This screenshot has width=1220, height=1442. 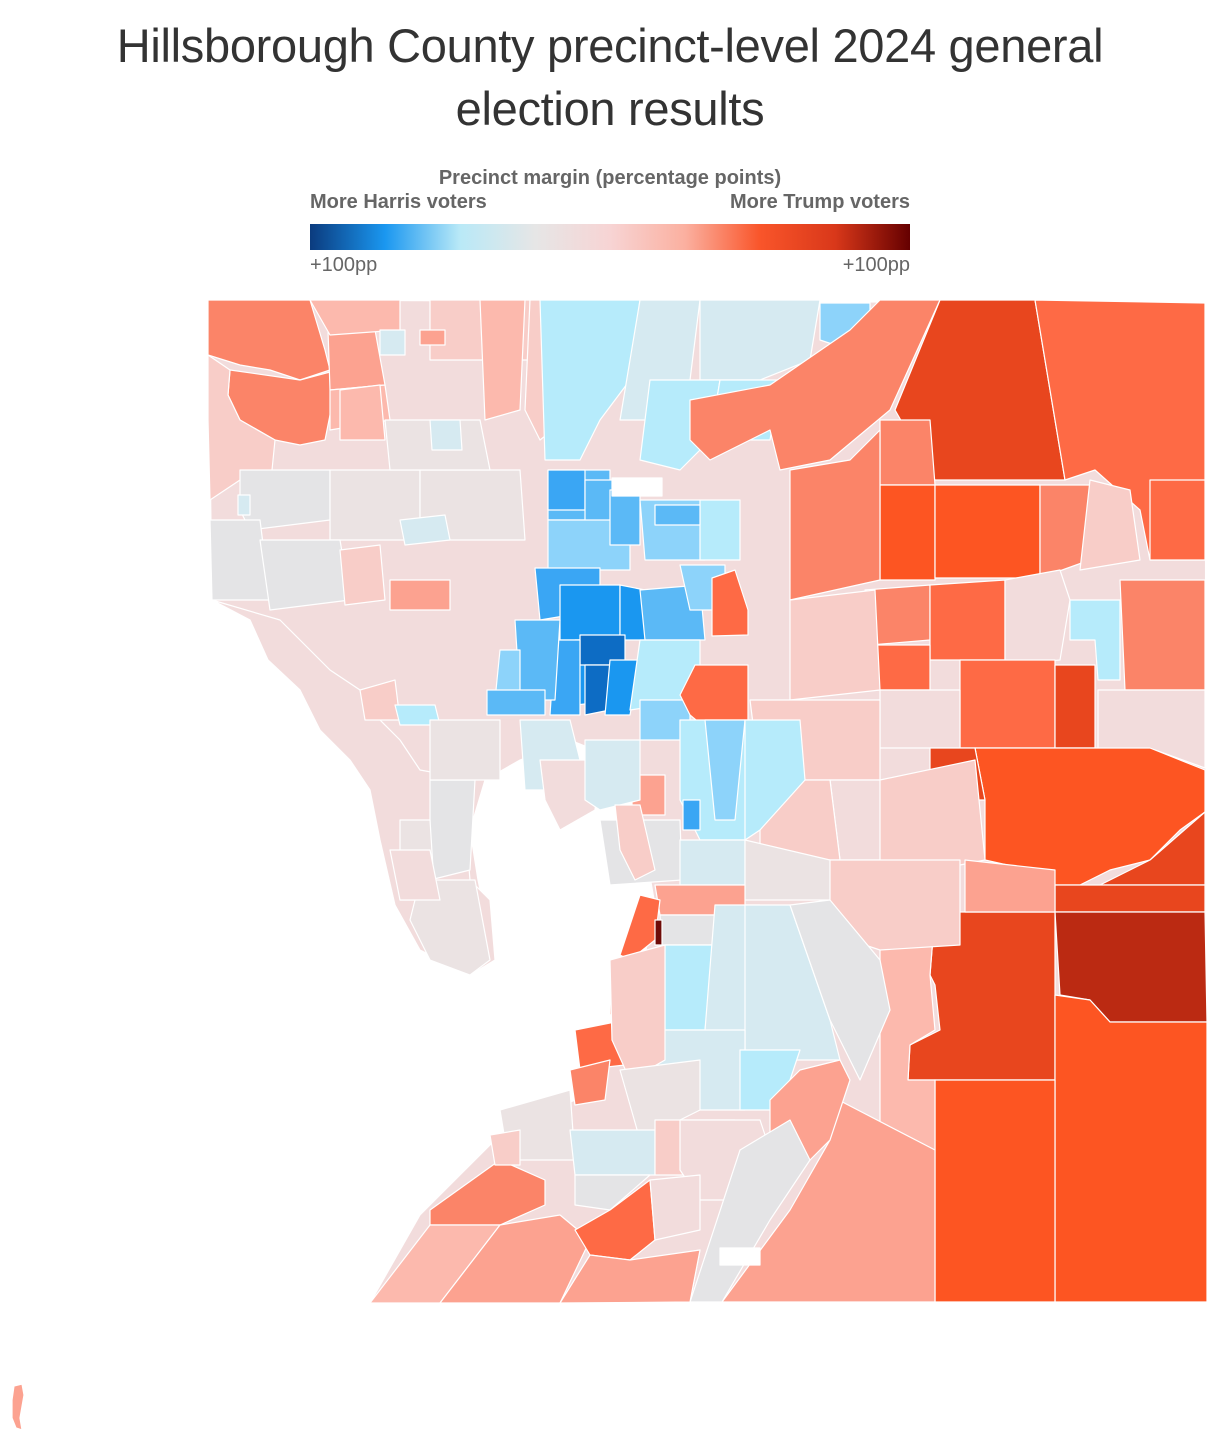 I want to click on legend-left-tick: +100pp, so click(x=344, y=265).